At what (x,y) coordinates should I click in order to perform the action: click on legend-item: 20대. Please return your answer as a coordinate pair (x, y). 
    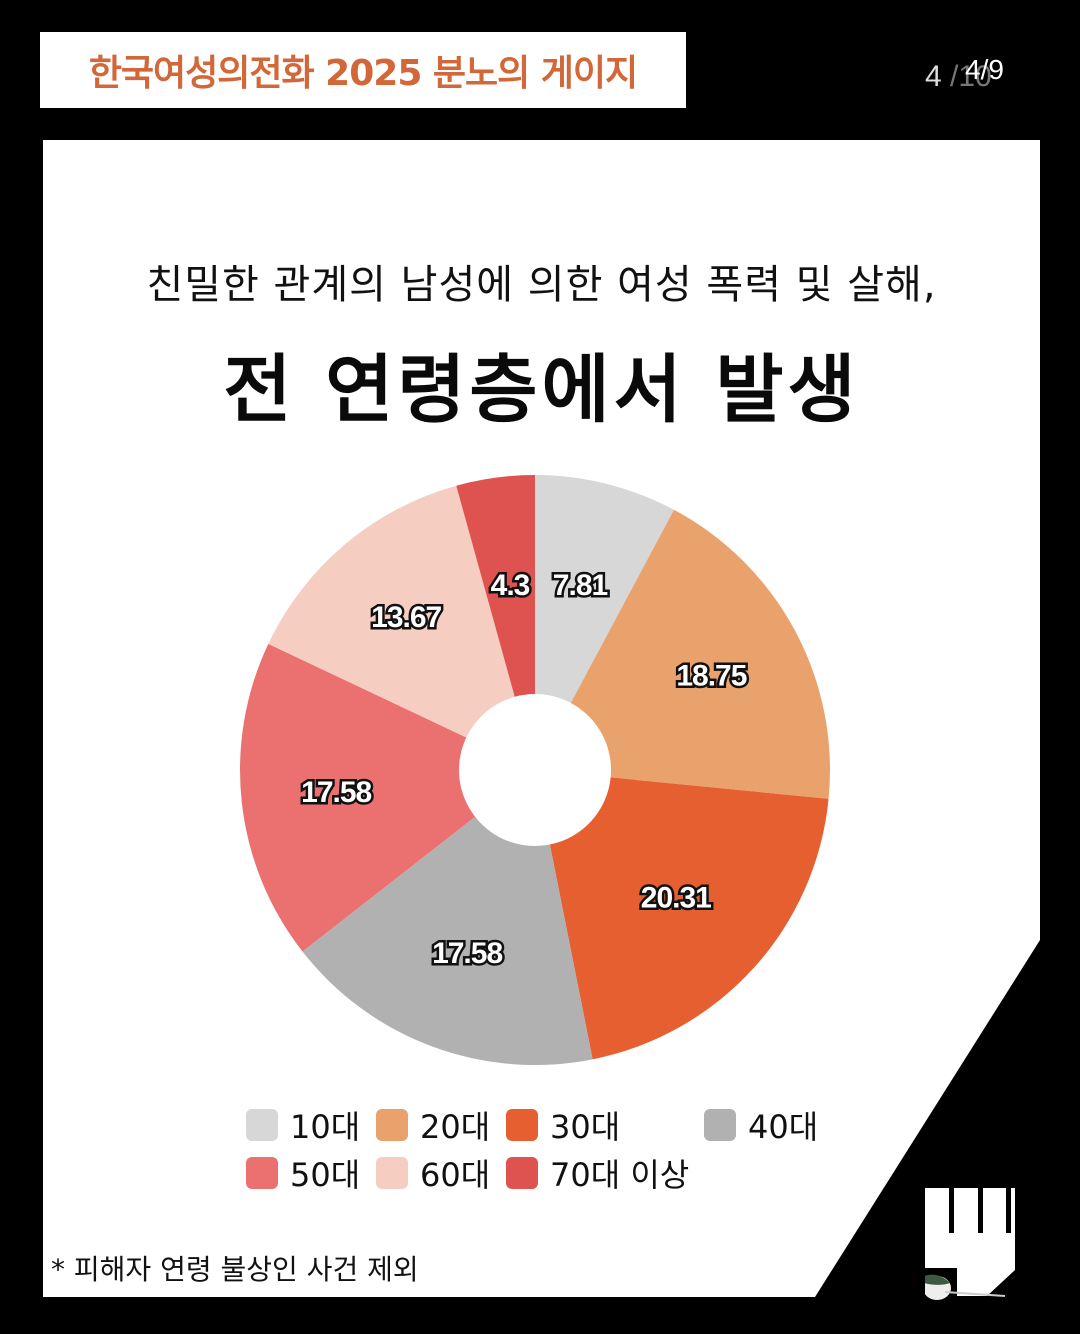
    Looking at the image, I should click on (433, 1125).